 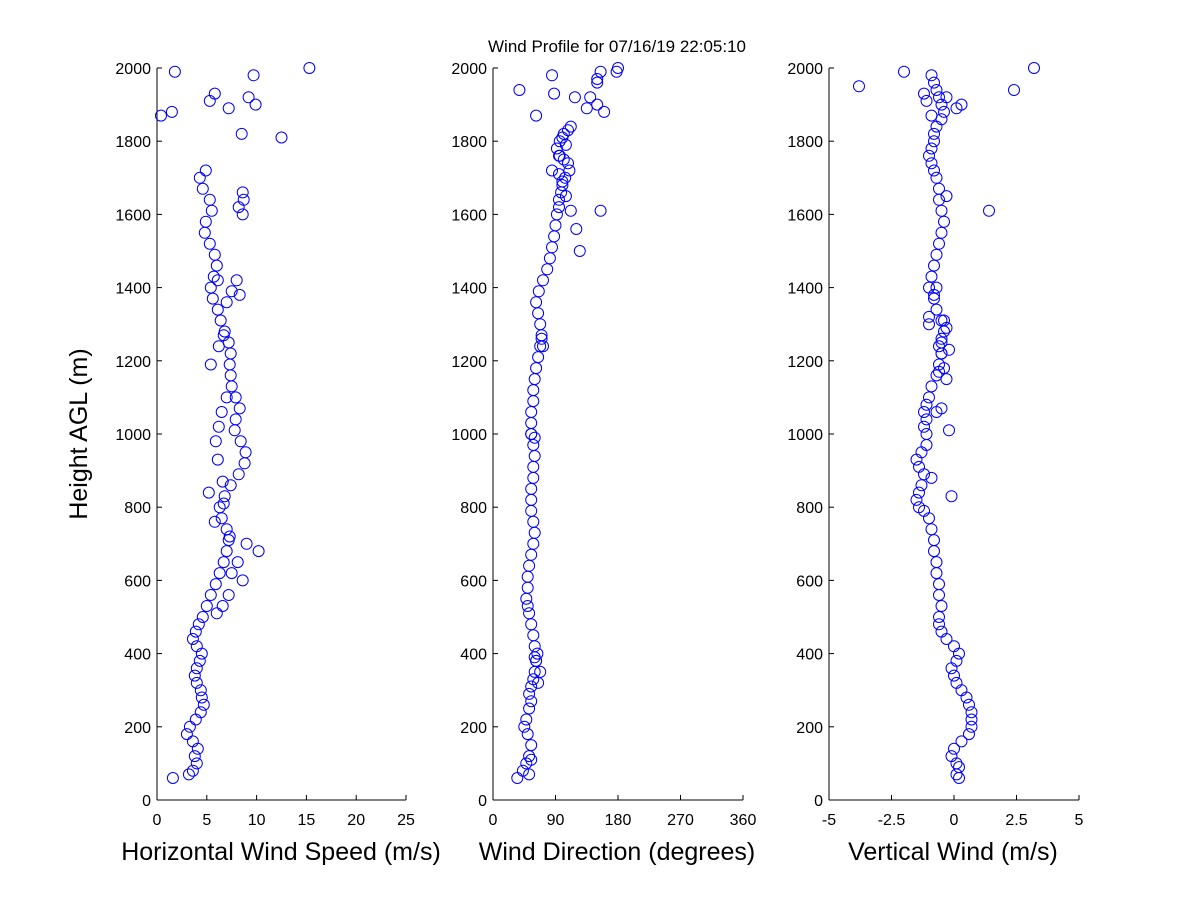 I want to click on speed-x-tick-label: 5, so click(x=206, y=820).